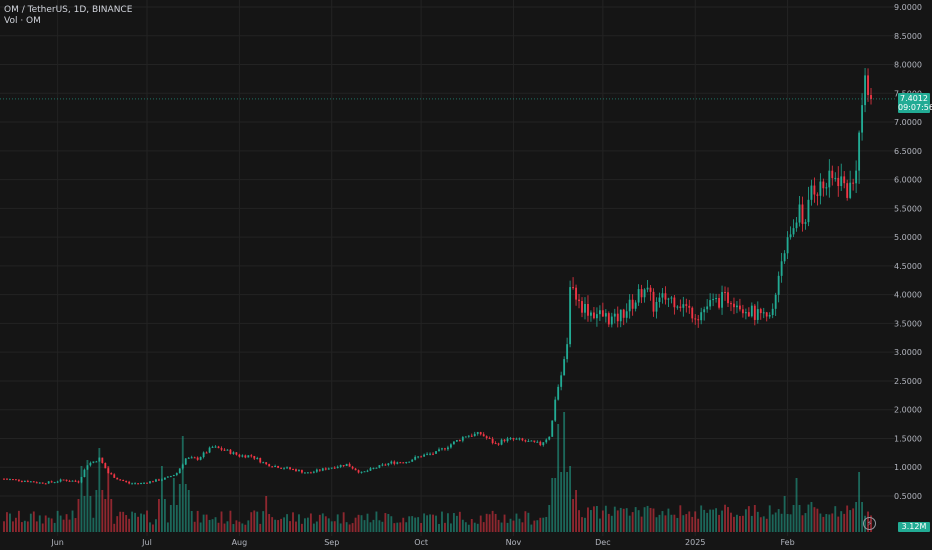  Describe the element at coordinates (908, 410) in the screenshot. I see `y-tick-label: 2.0000` at that location.